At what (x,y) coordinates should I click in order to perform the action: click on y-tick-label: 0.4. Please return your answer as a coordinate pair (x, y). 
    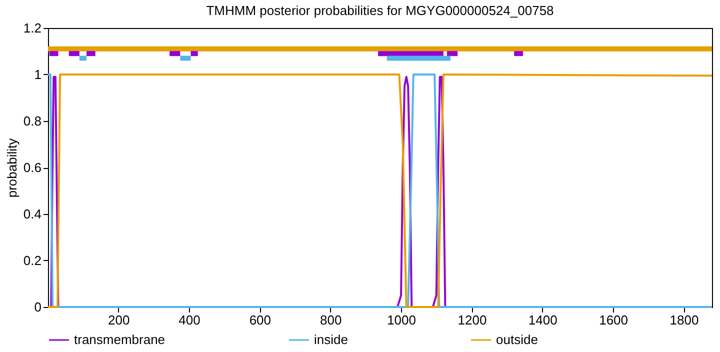
    Looking at the image, I should click on (32, 214).